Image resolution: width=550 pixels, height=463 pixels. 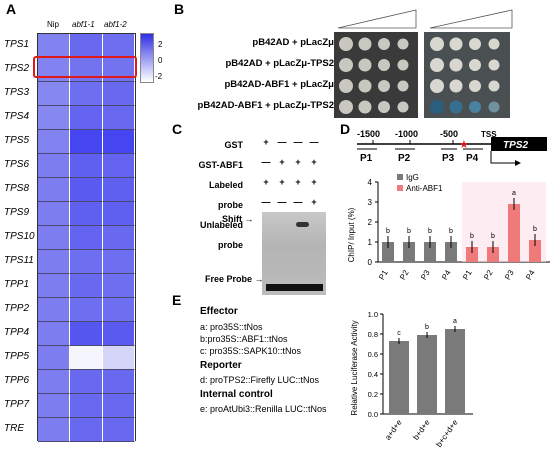 What do you see at coordinates (17, 140) in the screenshot?
I see `heatmap-row-label: TPS5` at bounding box center [17, 140].